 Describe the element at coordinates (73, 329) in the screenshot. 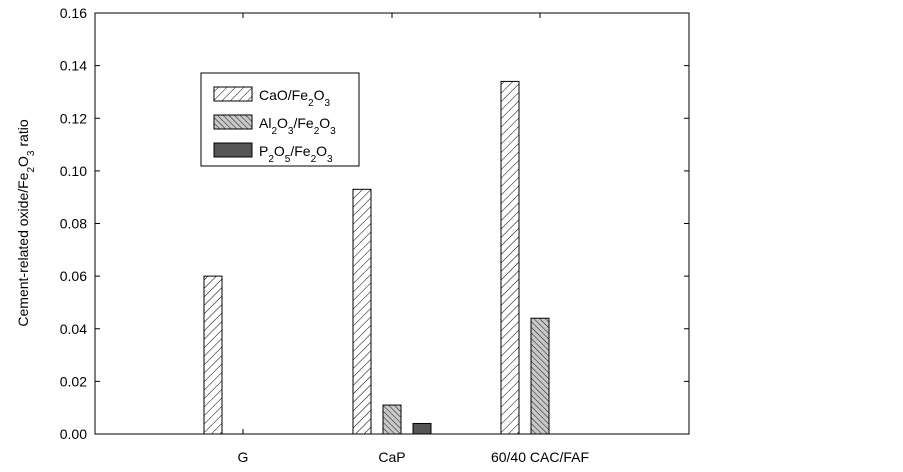

I see `y-tick-label: 0.04` at that location.